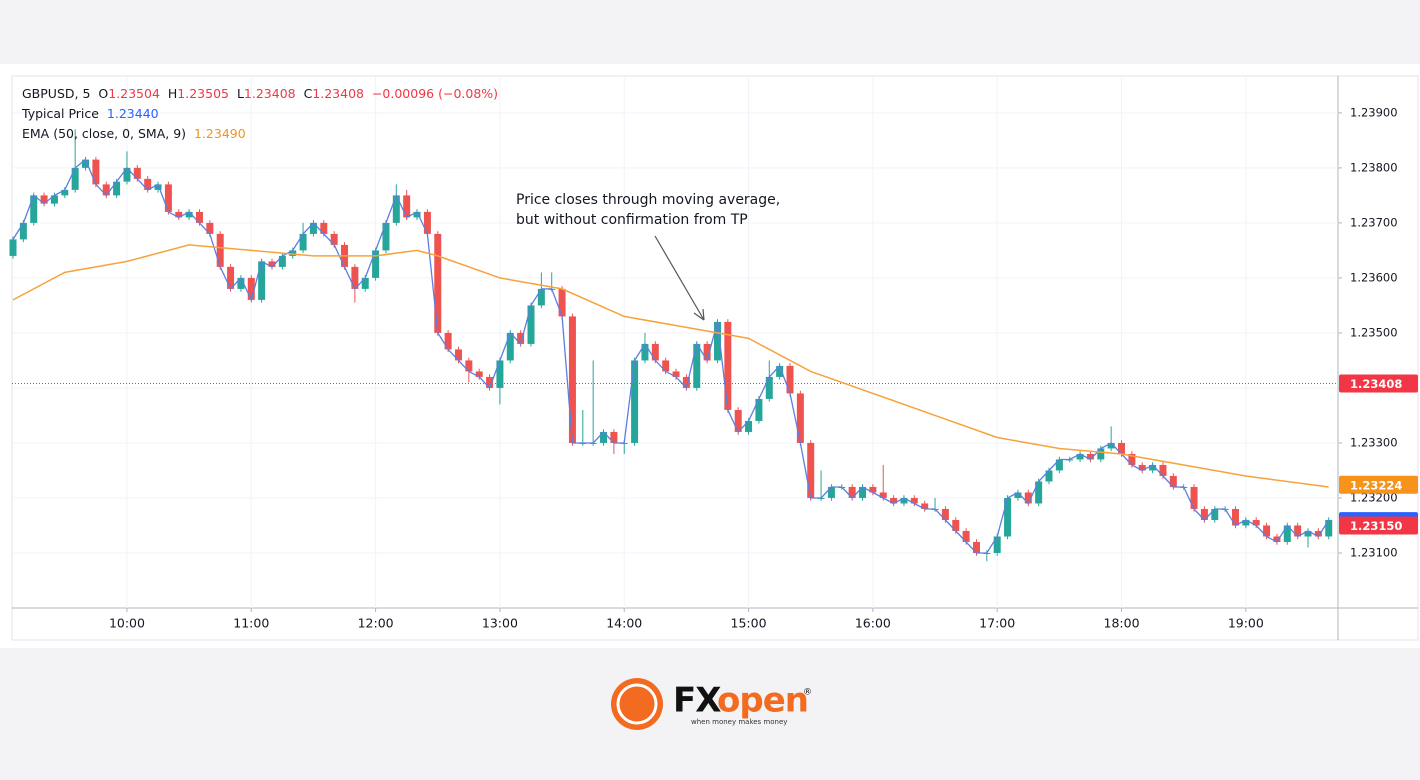 The image size is (1420, 780). Describe the element at coordinates (762, 701) in the screenshot. I see `logo-open: open` at that location.